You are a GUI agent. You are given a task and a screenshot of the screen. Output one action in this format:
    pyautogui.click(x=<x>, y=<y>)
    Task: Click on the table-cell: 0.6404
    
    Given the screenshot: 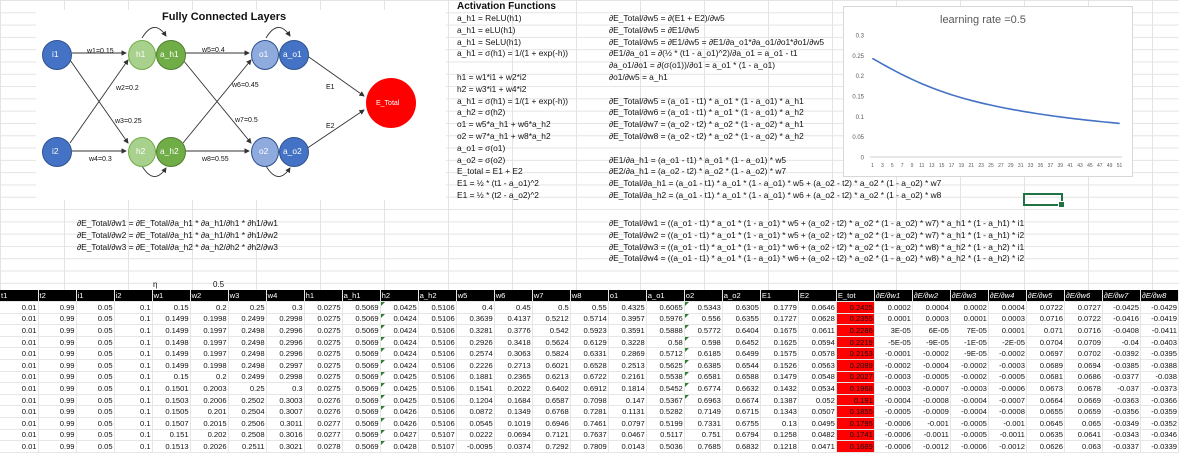 What is the action you would take?
    pyautogui.click(x=741, y=330)
    